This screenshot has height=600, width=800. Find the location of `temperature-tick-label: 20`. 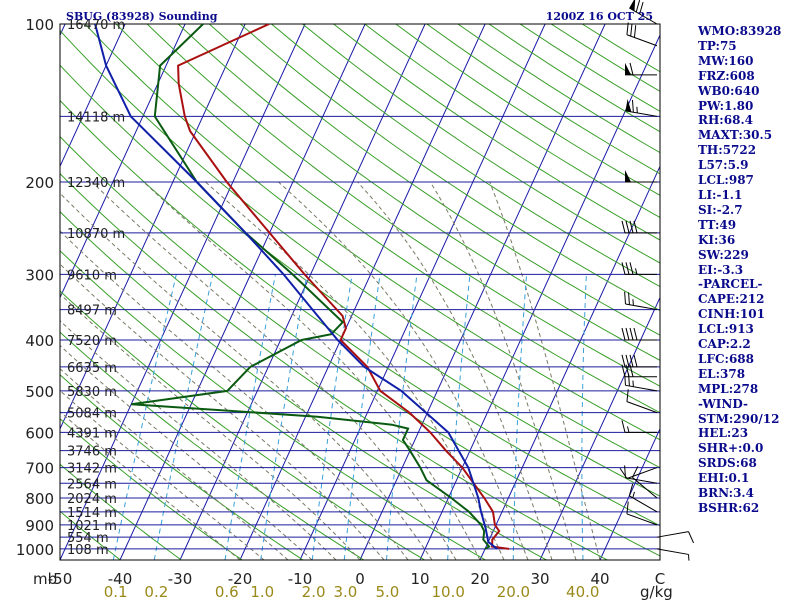

temperature-tick-label: 20 is located at coordinates (479, 579).